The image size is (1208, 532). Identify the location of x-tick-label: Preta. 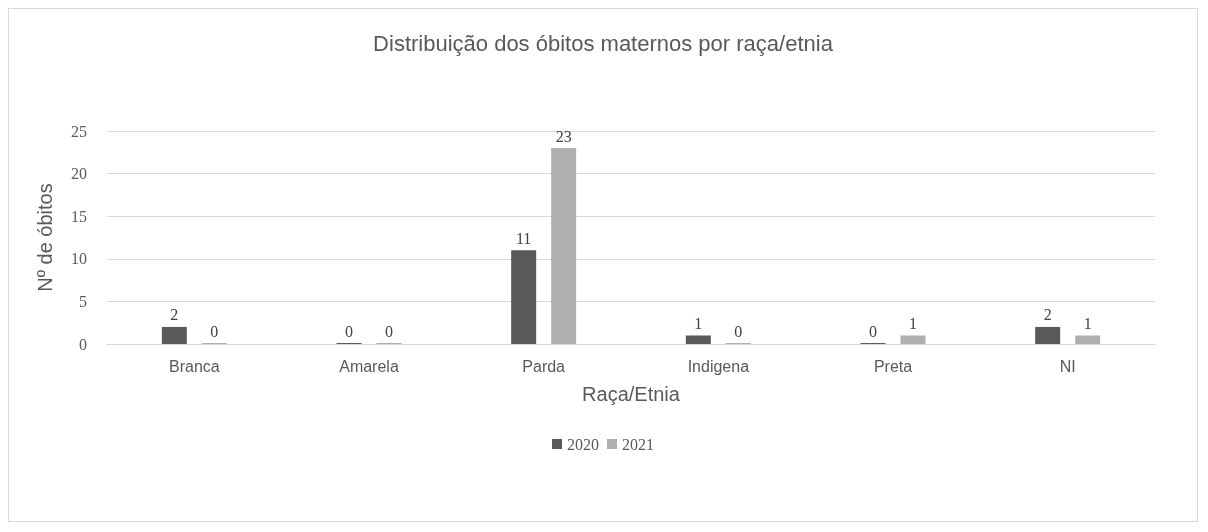
(893, 366).